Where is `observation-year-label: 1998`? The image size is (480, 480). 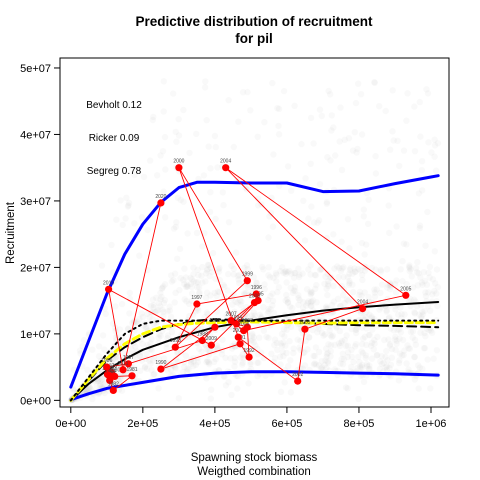
observation-year-label: 1998 is located at coordinates (175, 341).